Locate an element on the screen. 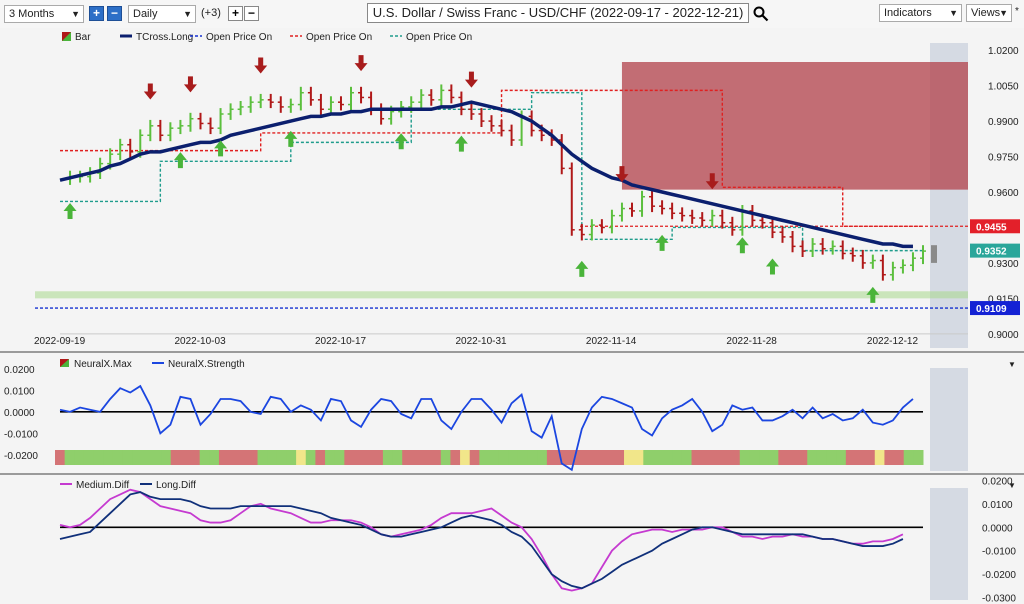 The width and height of the screenshot is (1024, 604). legend-label: Medium.Diff is located at coordinates (102, 485).